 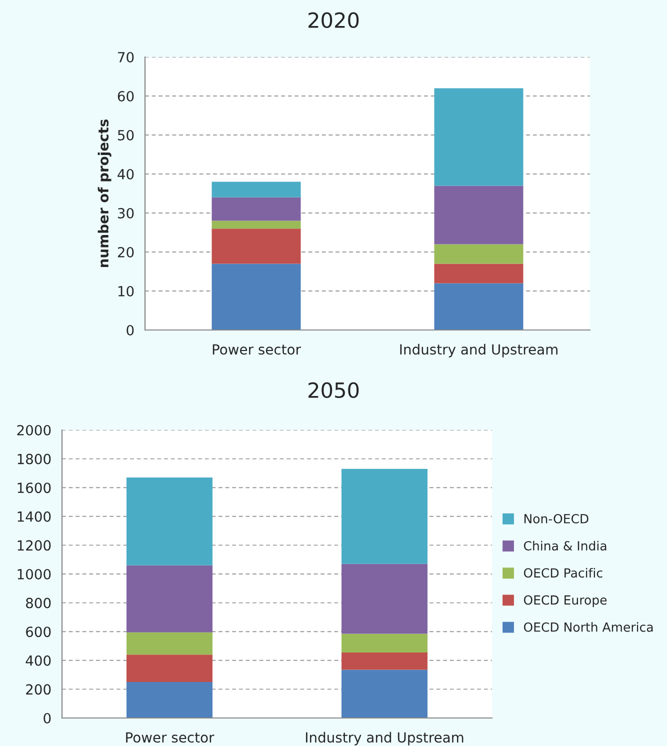 I want to click on legend-label: Non-OECD, so click(x=556, y=519).